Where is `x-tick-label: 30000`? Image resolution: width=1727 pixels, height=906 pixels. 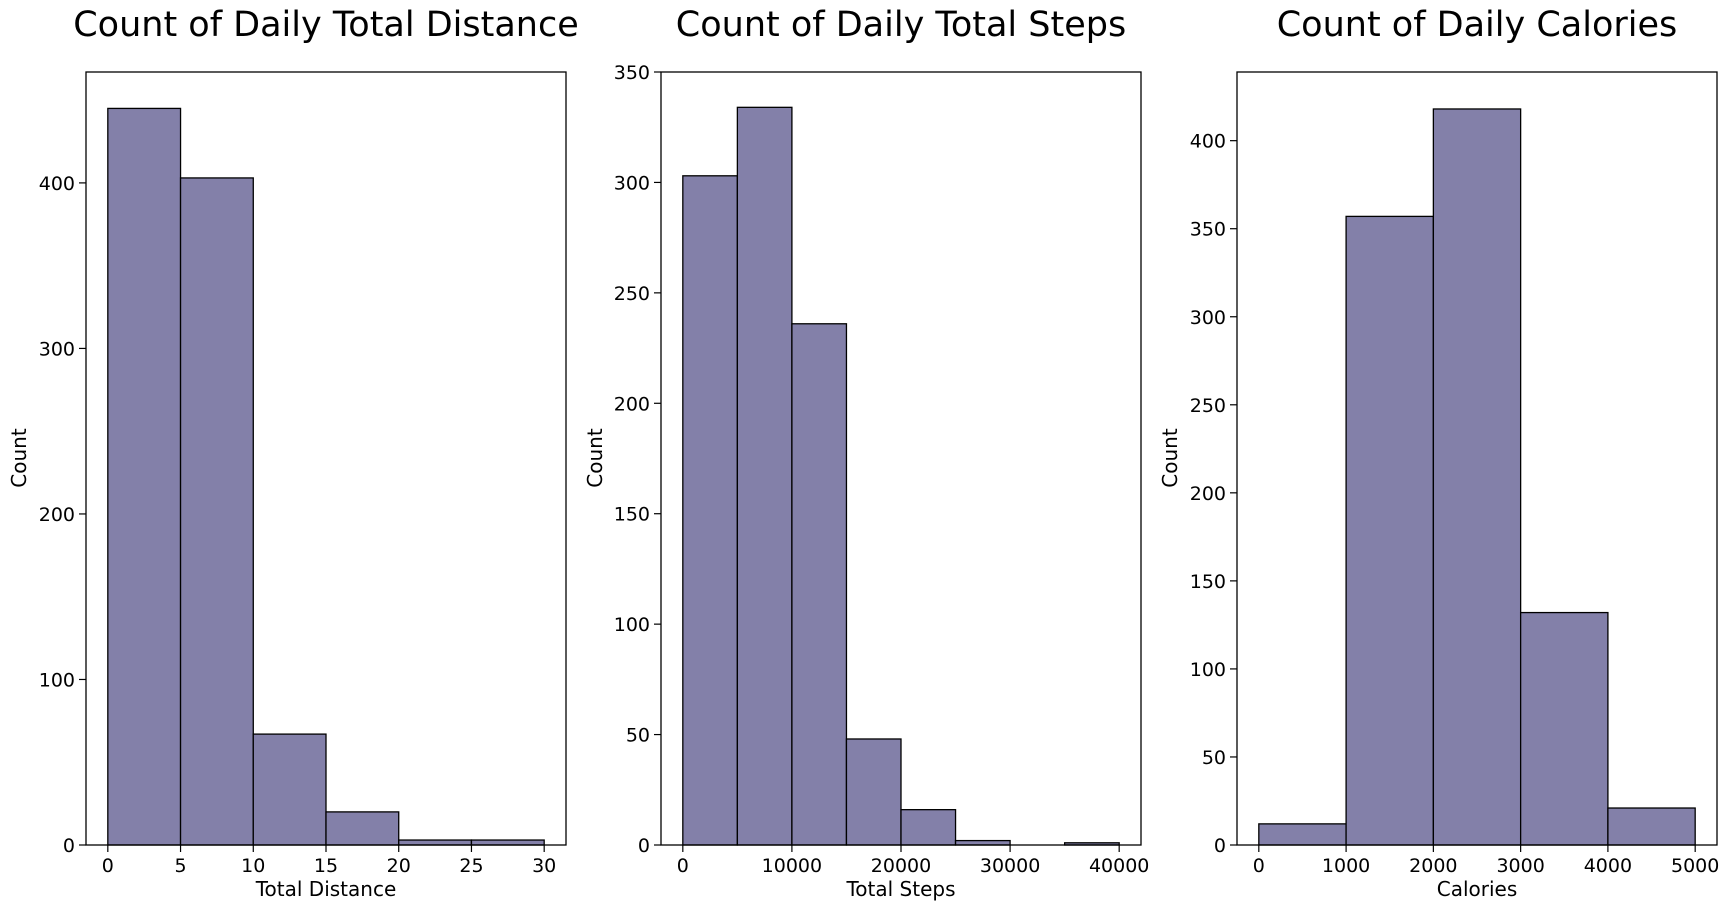
x-tick-label: 30000 is located at coordinates (1010, 866).